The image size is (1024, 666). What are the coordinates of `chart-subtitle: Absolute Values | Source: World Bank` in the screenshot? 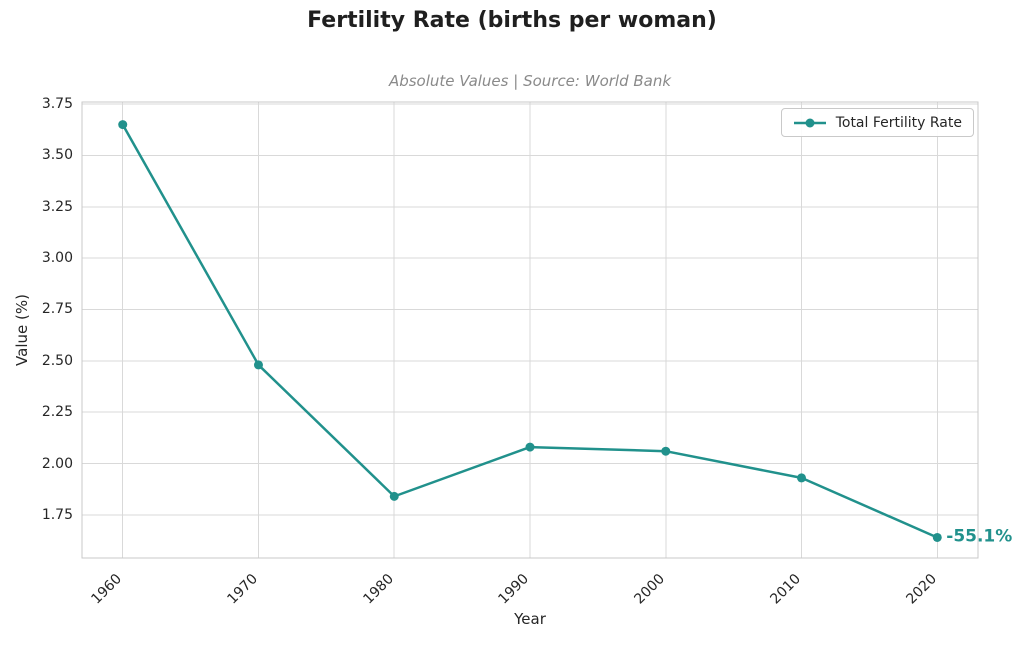 It's located at (530, 81).